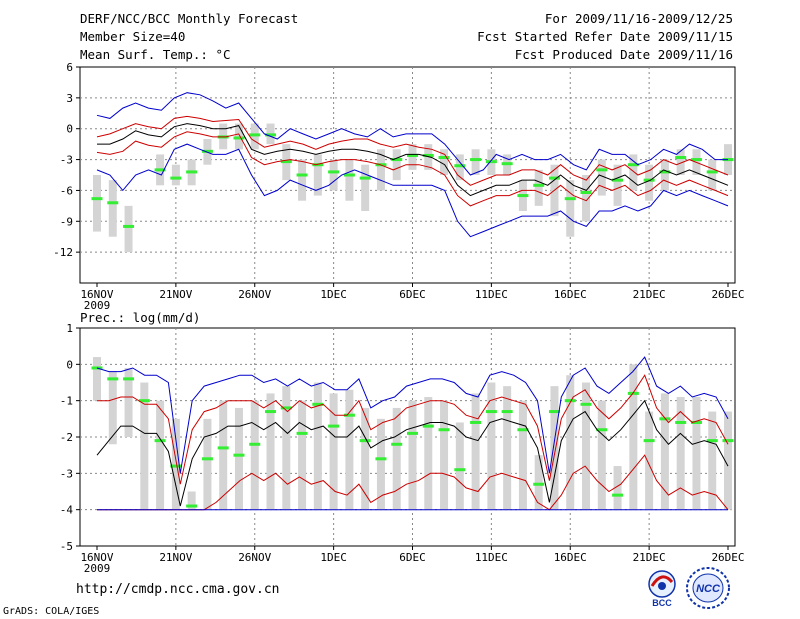 The width and height of the screenshot is (800, 619). What do you see at coordinates (66, 546) in the screenshot?
I see `y-tick-label: -5` at bounding box center [66, 546].